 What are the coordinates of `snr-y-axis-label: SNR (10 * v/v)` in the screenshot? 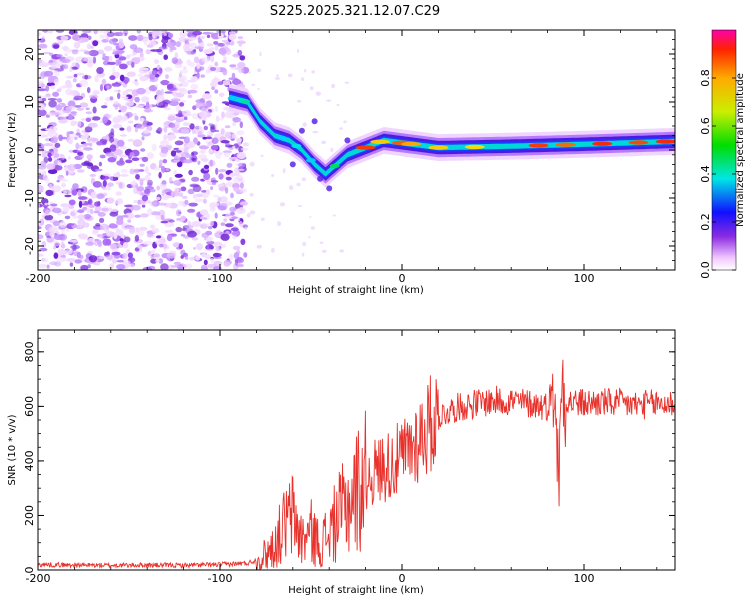 It's located at (12, 449).